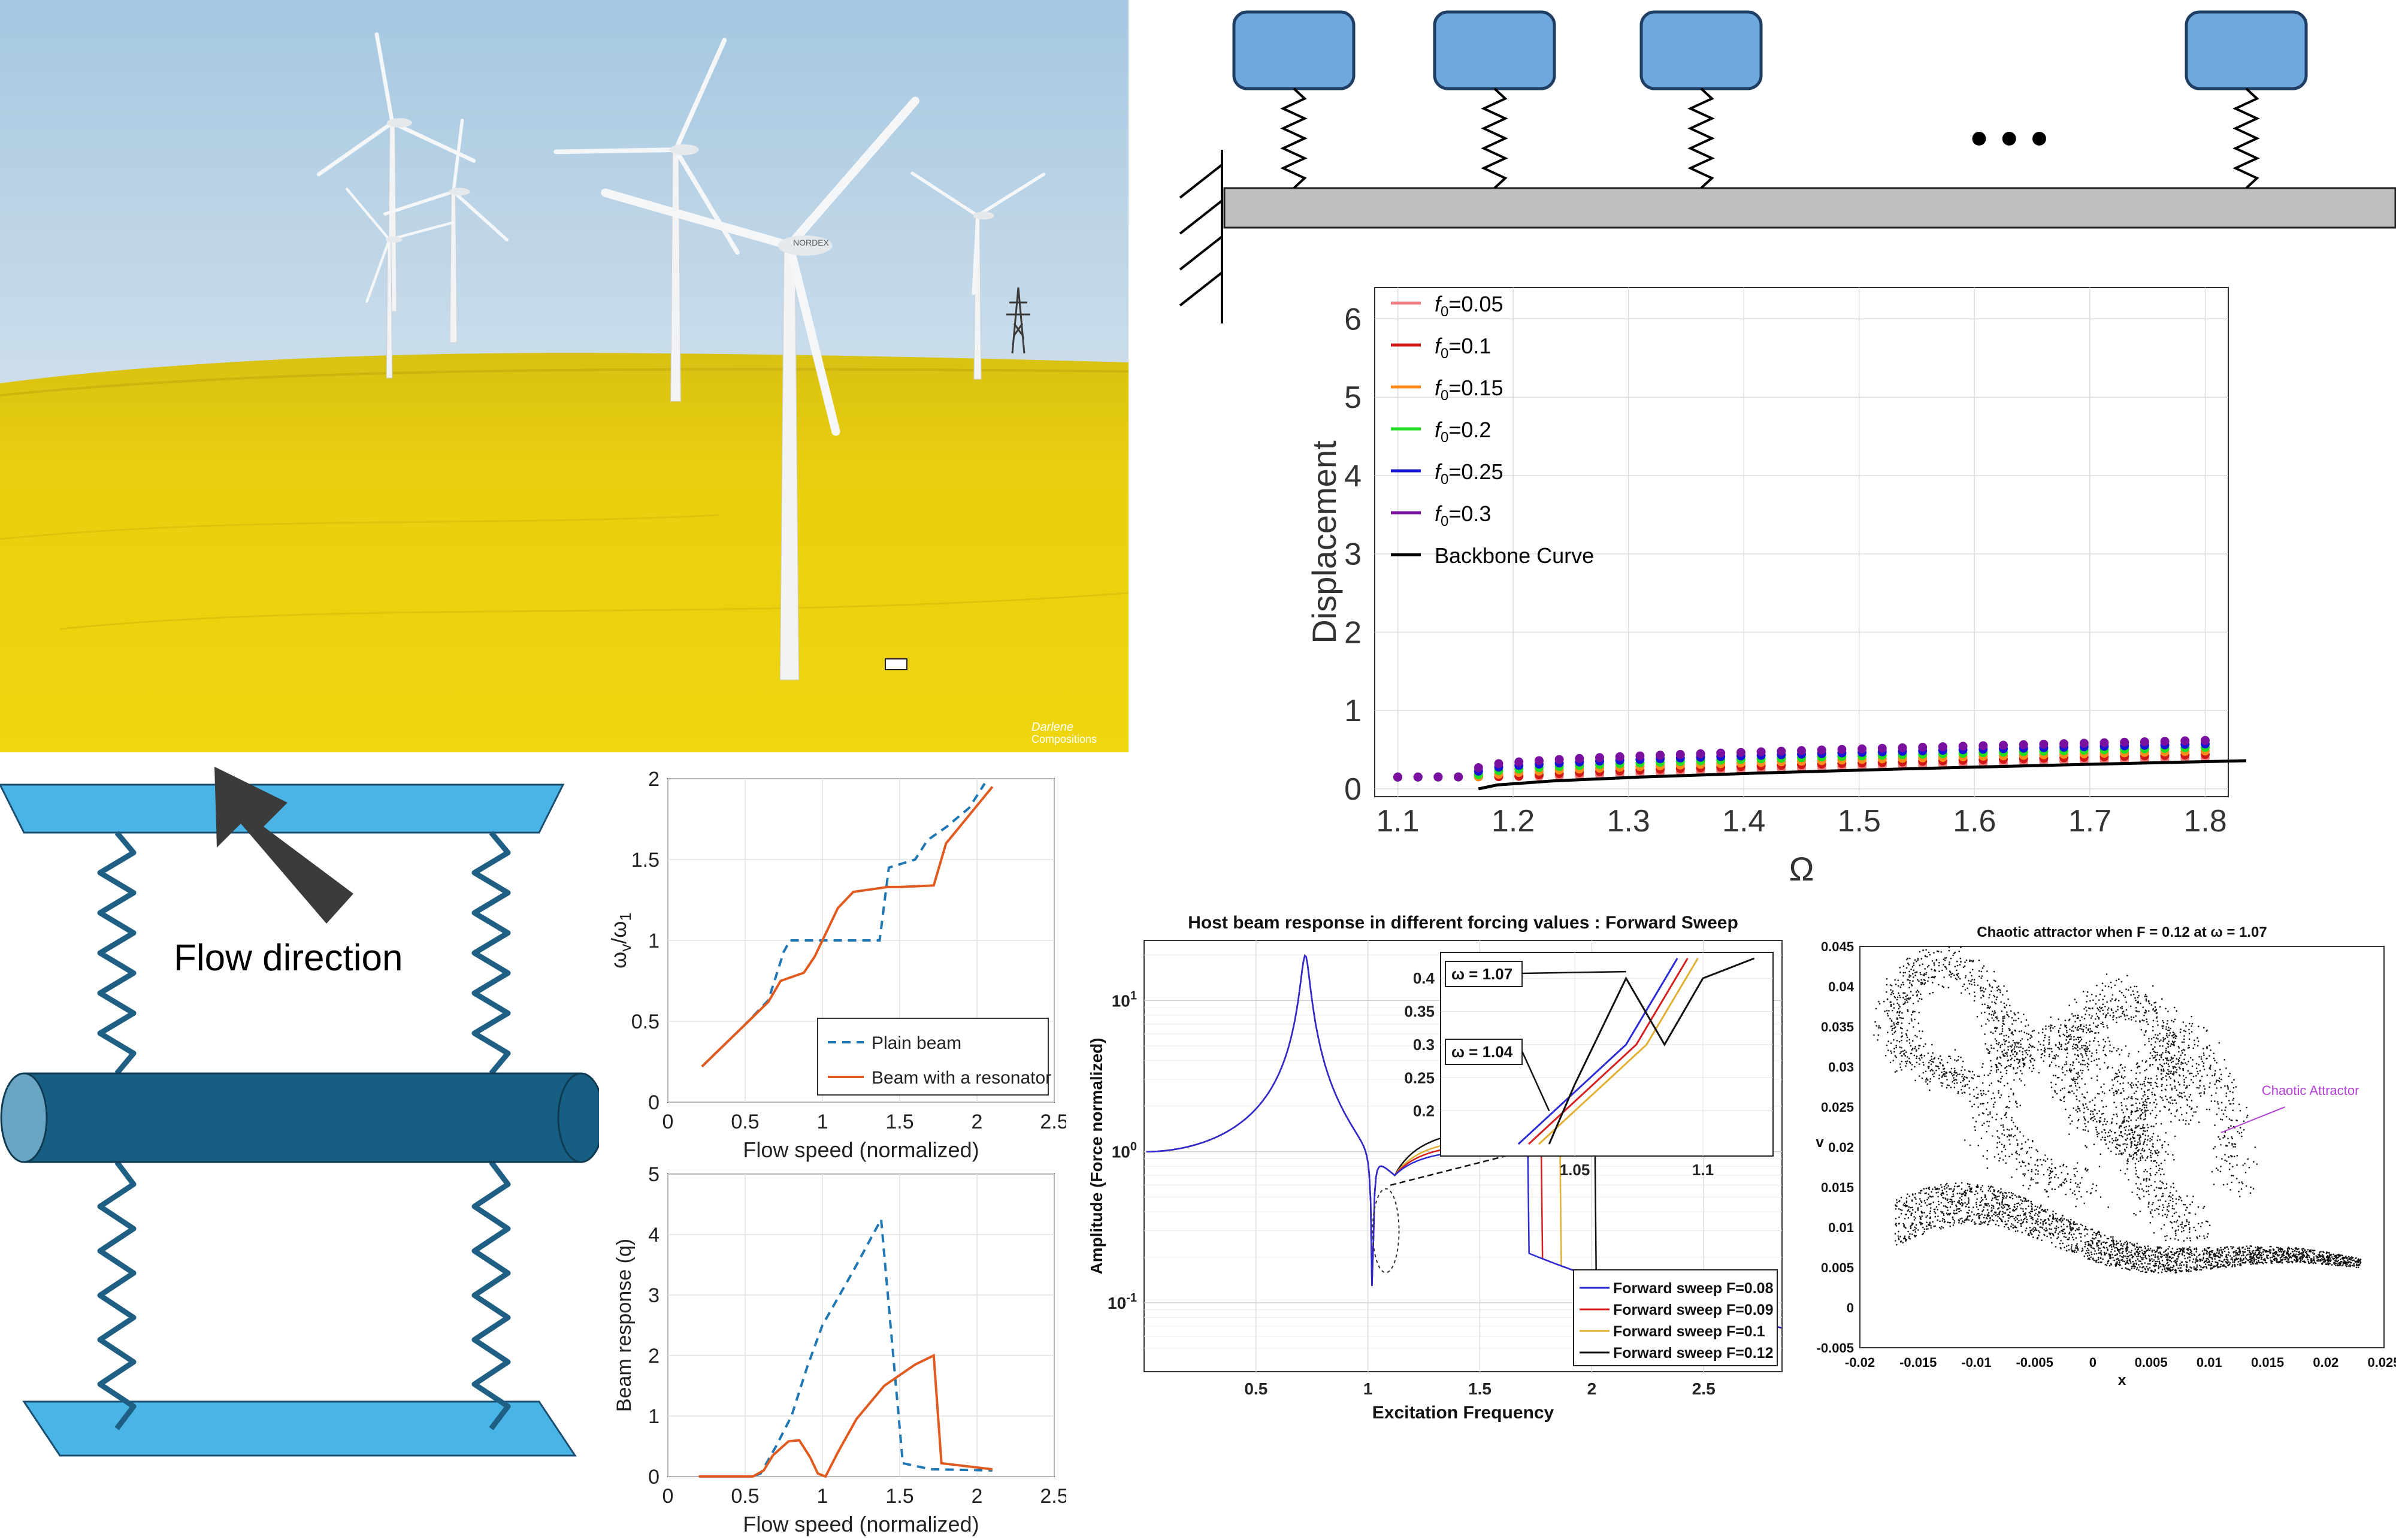 The height and width of the screenshot is (1540, 2396). What do you see at coordinates (805, 246) in the screenshot?
I see `turbine-nacelle` at bounding box center [805, 246].